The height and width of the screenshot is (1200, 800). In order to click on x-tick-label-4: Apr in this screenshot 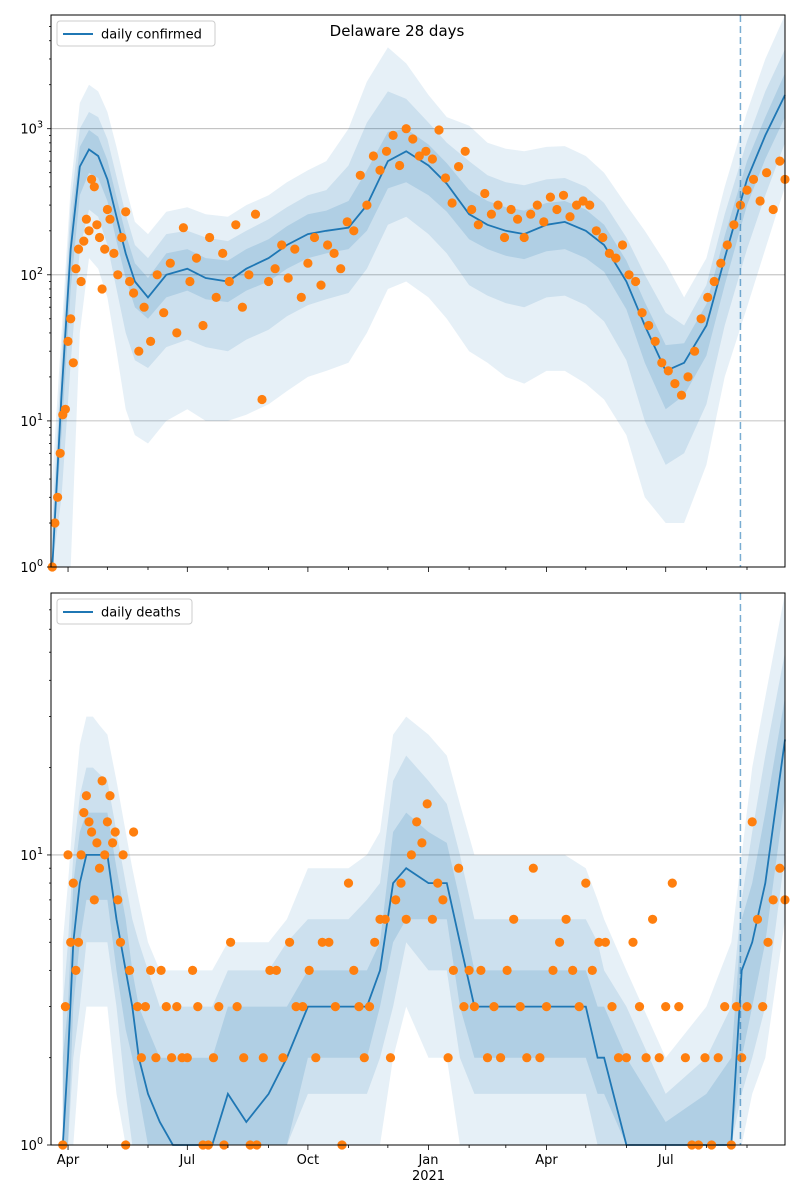, I will do `click(546, 1160)`.